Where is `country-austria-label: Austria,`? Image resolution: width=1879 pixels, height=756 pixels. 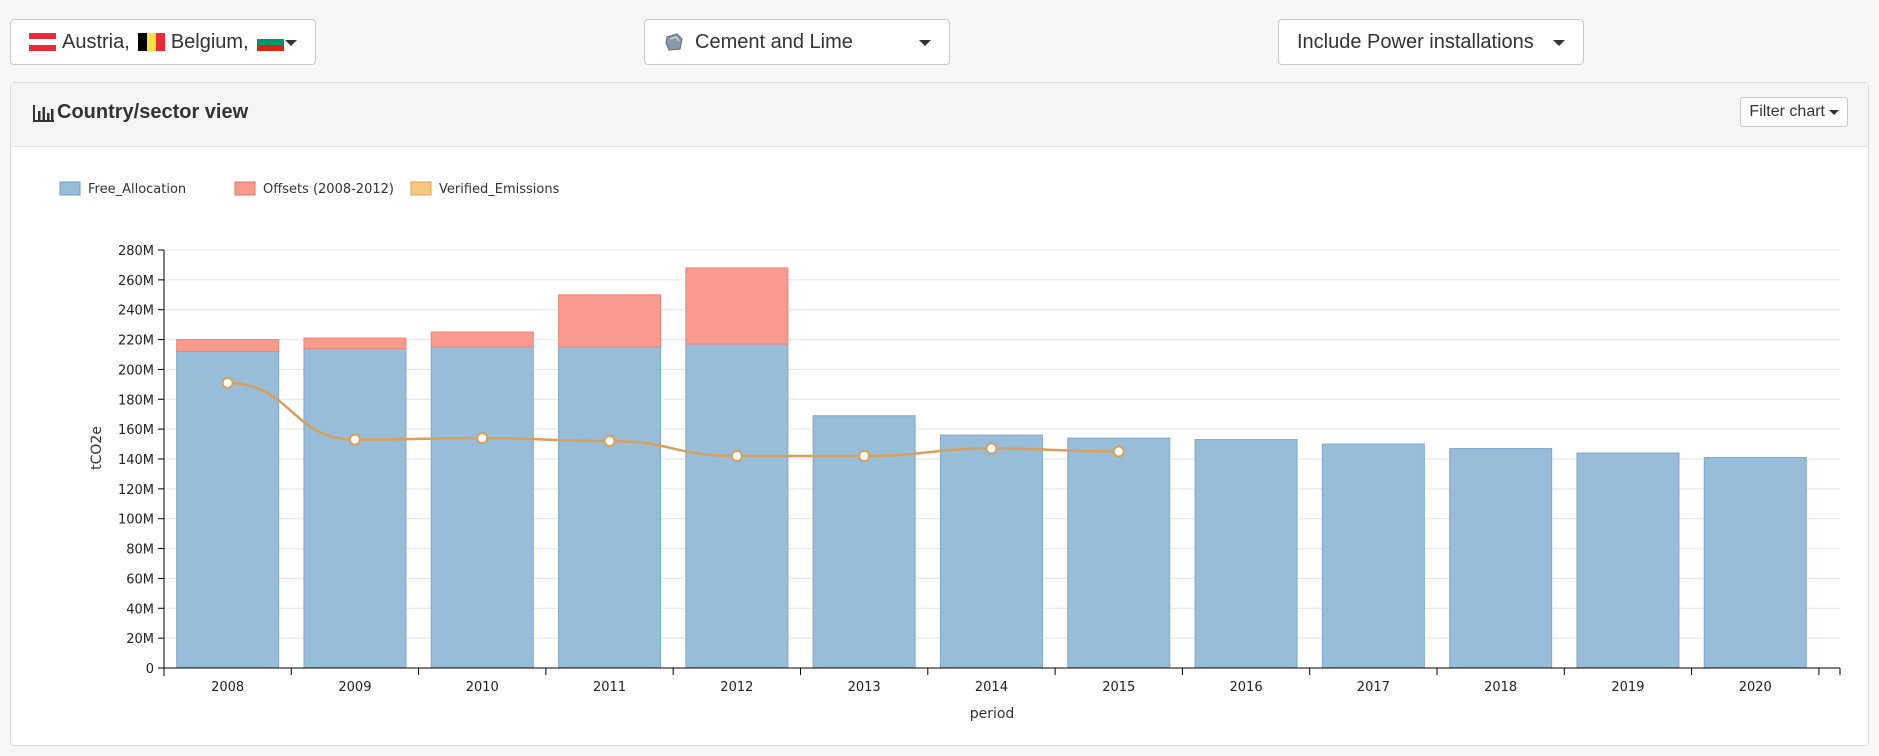 country-austria-label: Austria, is located at coordinates (96, 41).